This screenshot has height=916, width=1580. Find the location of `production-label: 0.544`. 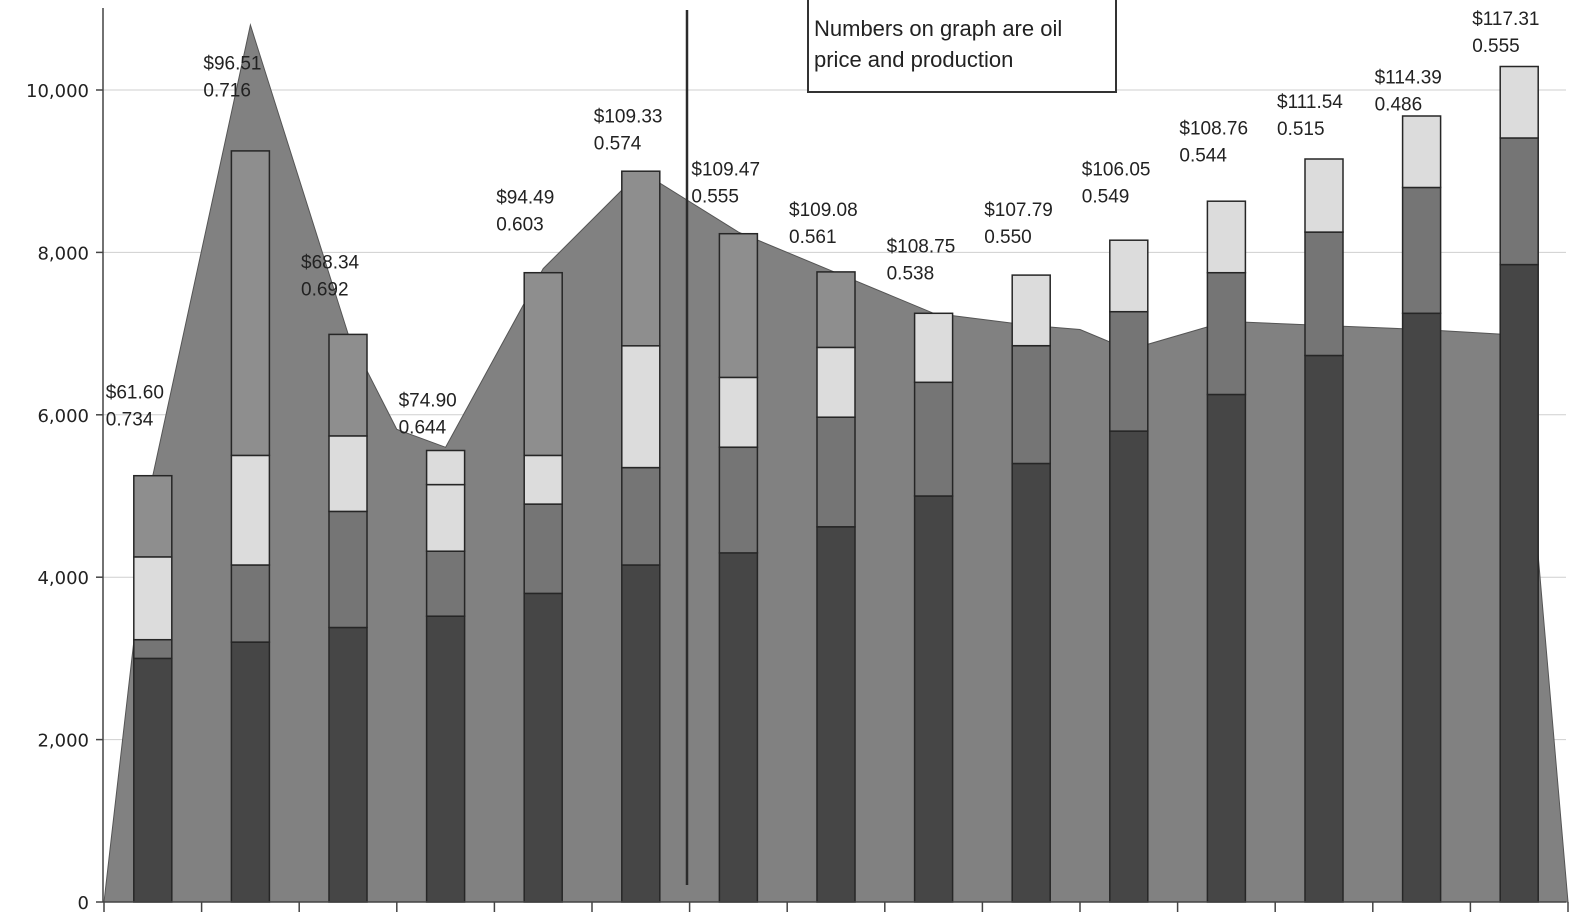

production-label: 0.544 is located at coordinates (1203, 156).